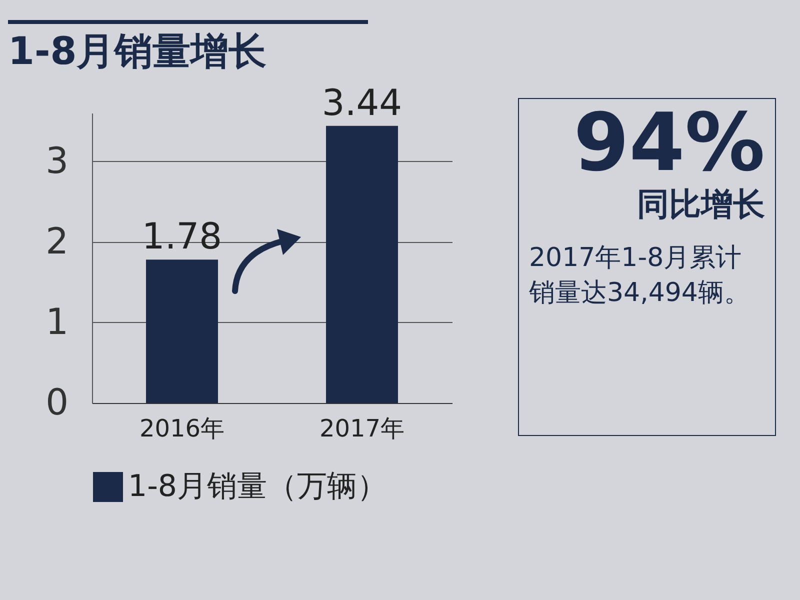 This screenshot has height=600, width=800. I want to click on y-tick-label: 1, so click(57, 322).